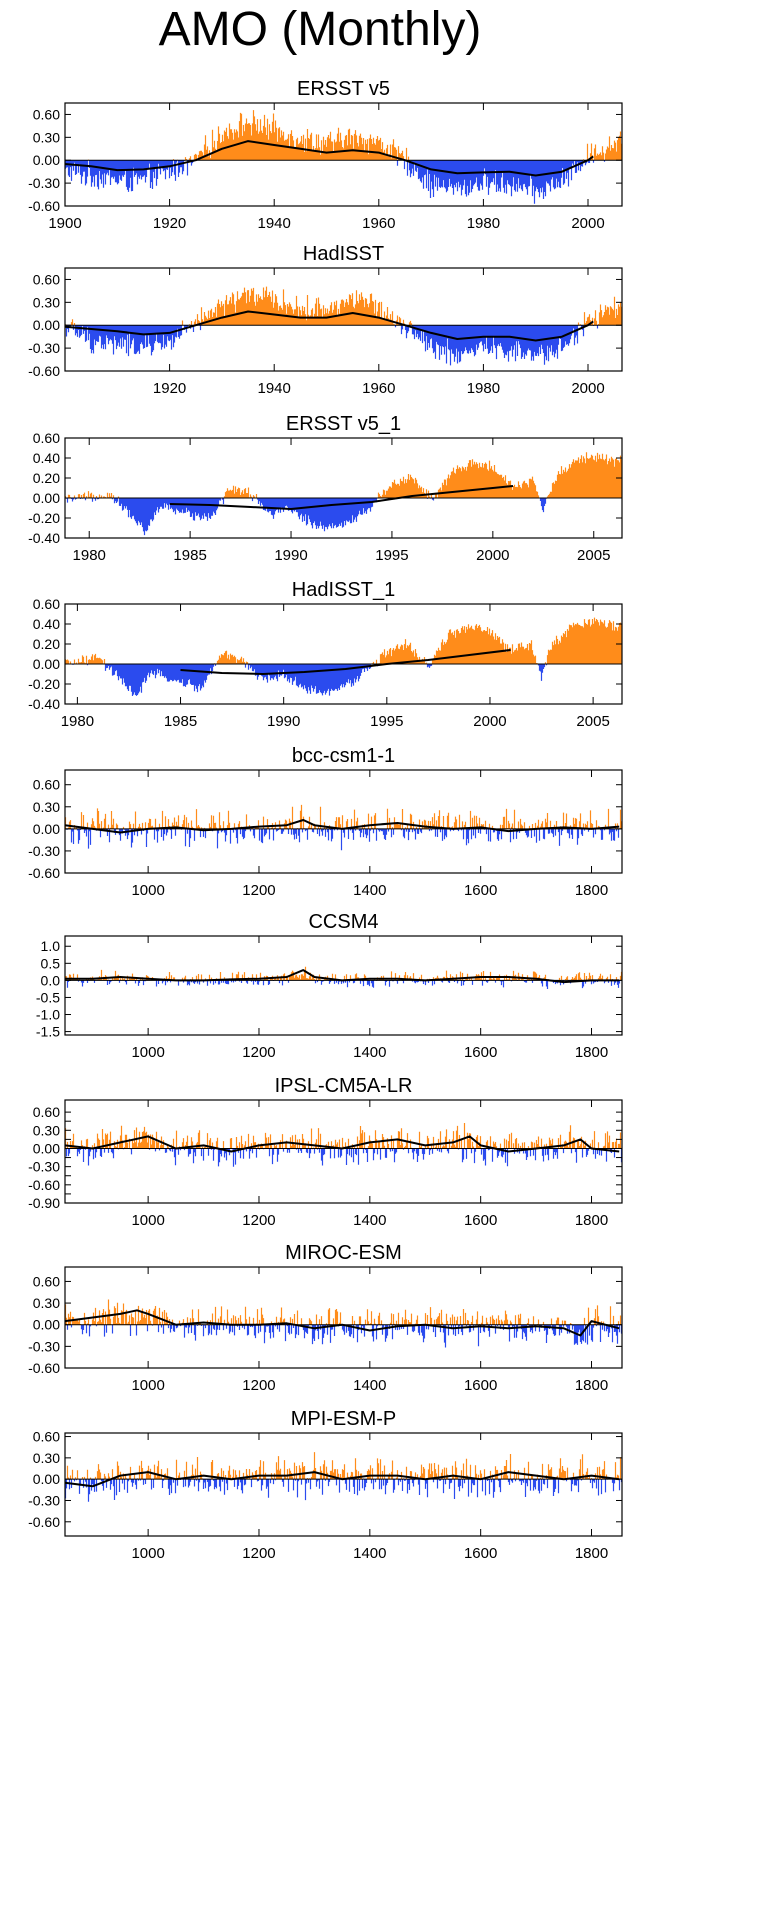  I want to click on page-title: AMO (Monthly), so click(320, 29).